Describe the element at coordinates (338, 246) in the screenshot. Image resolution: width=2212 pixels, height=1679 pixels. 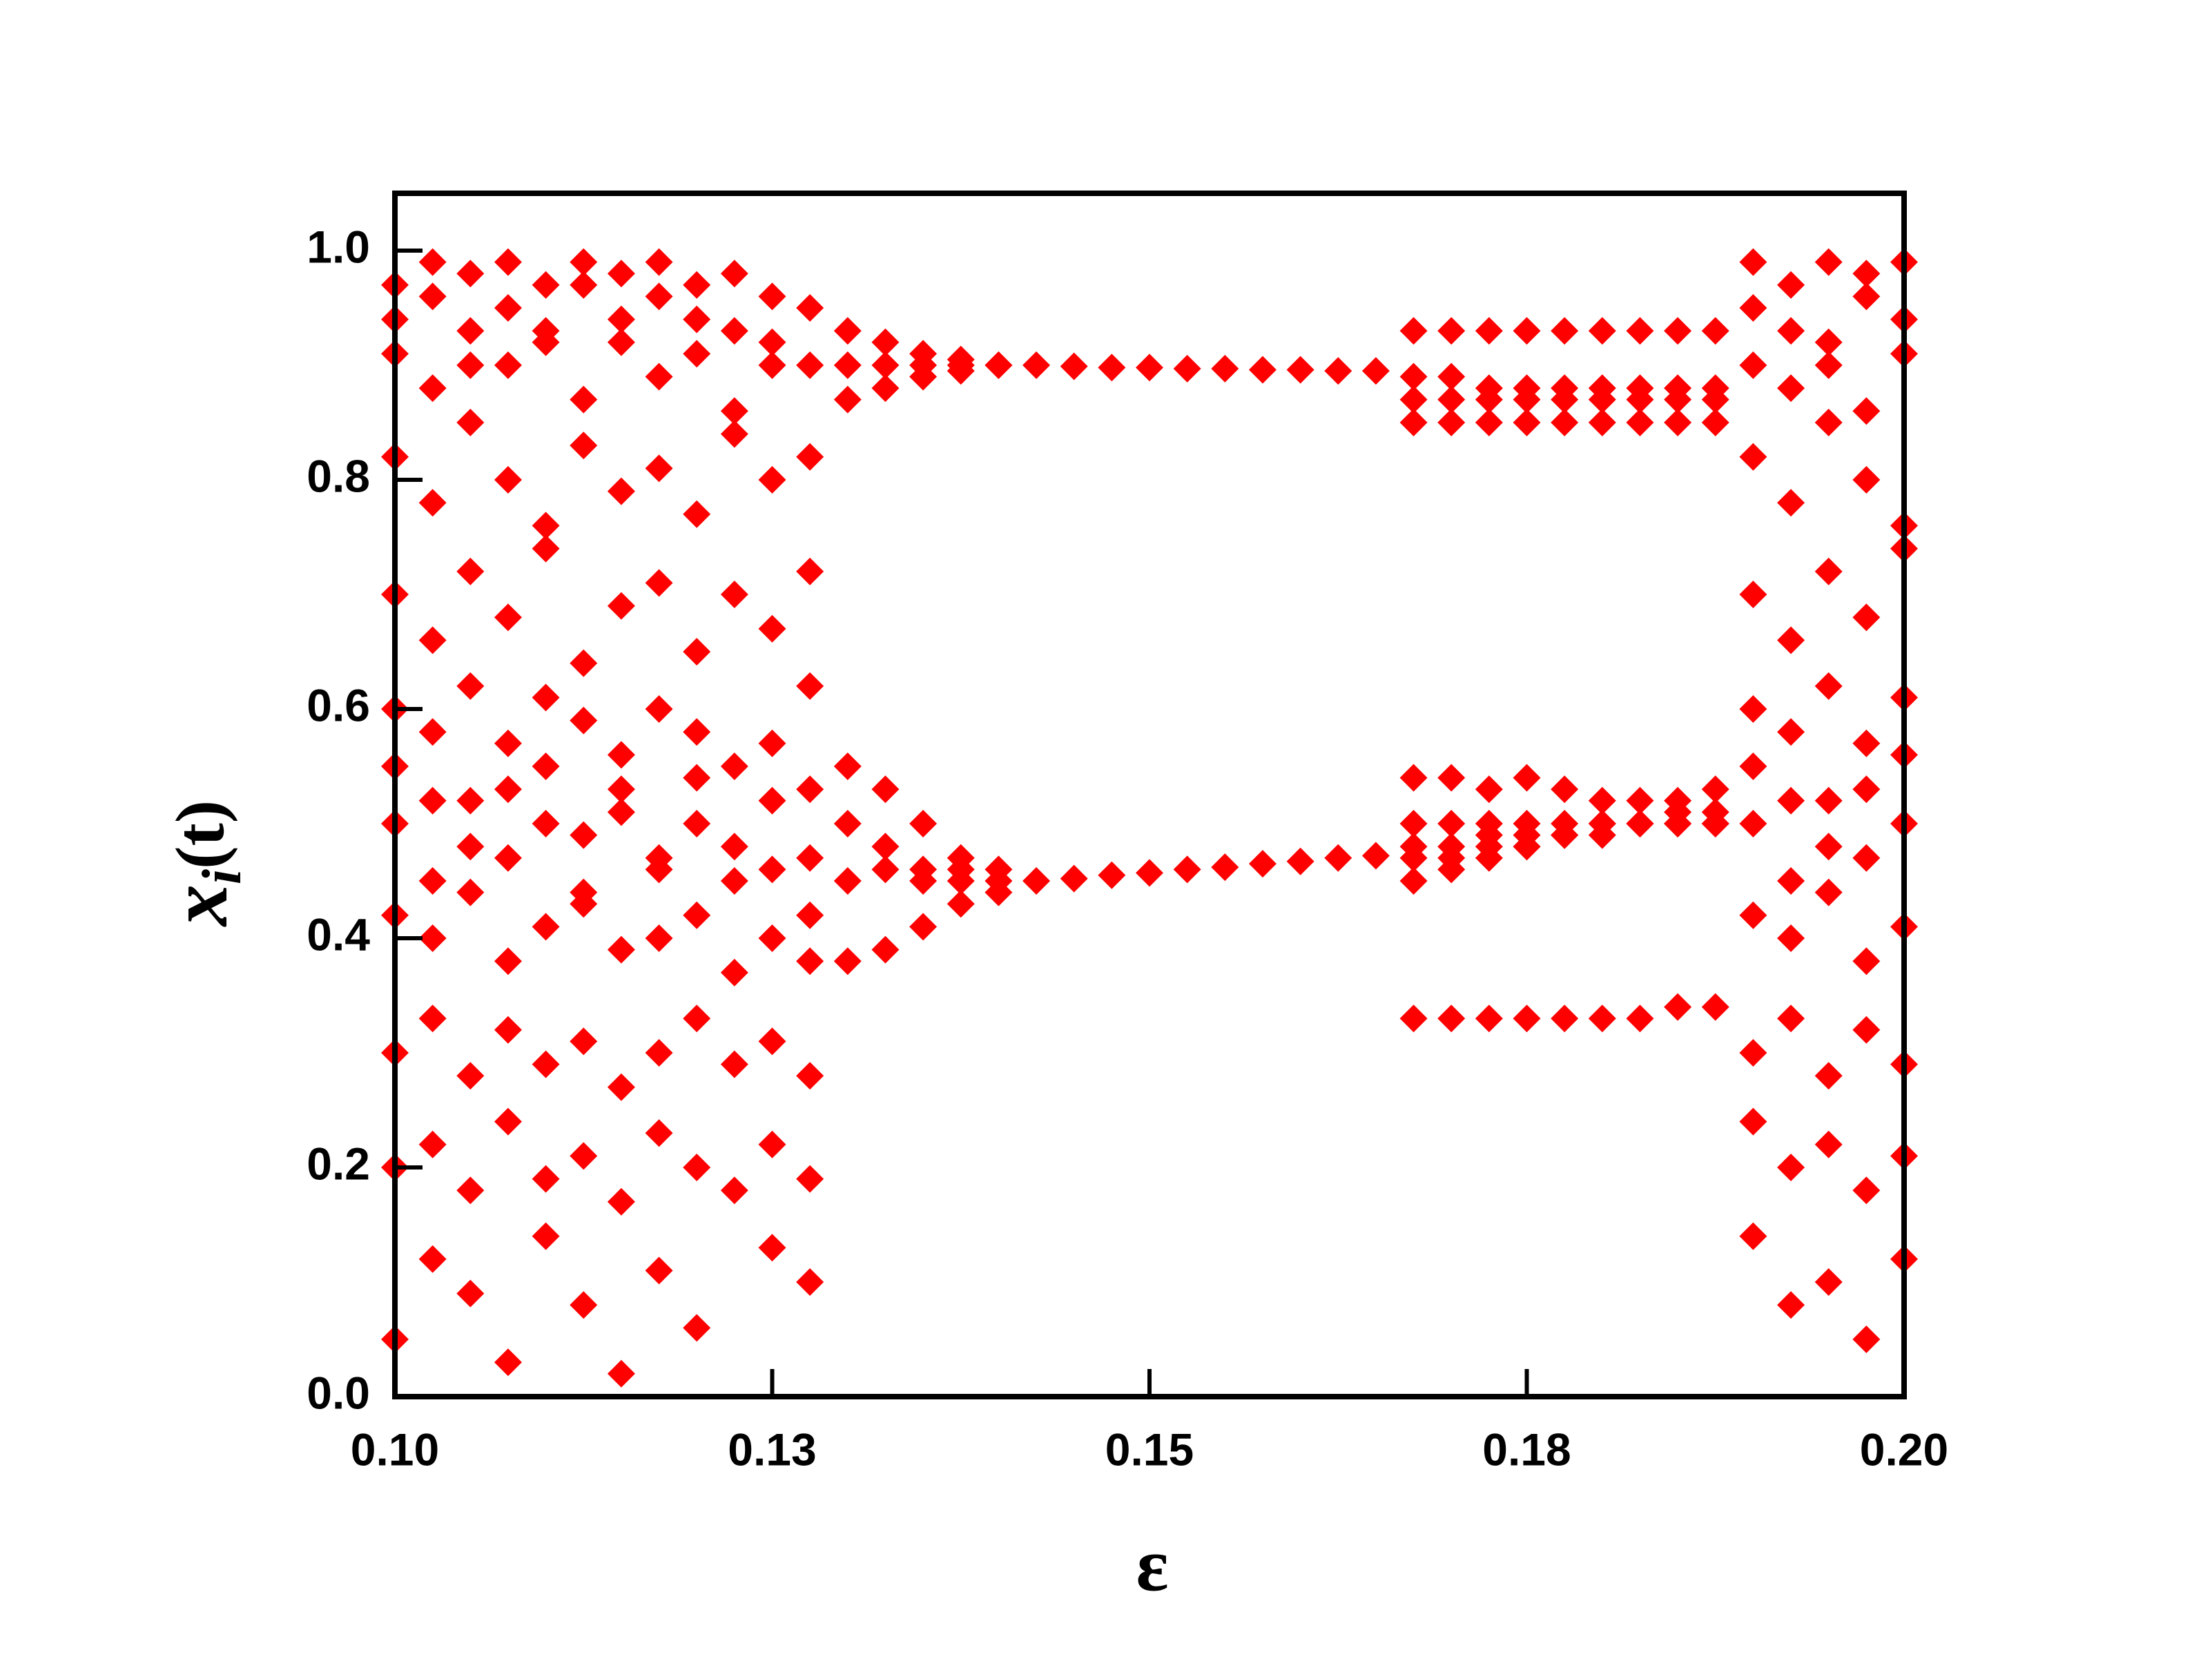
I see `y-tick-label: 1.0` at that location.